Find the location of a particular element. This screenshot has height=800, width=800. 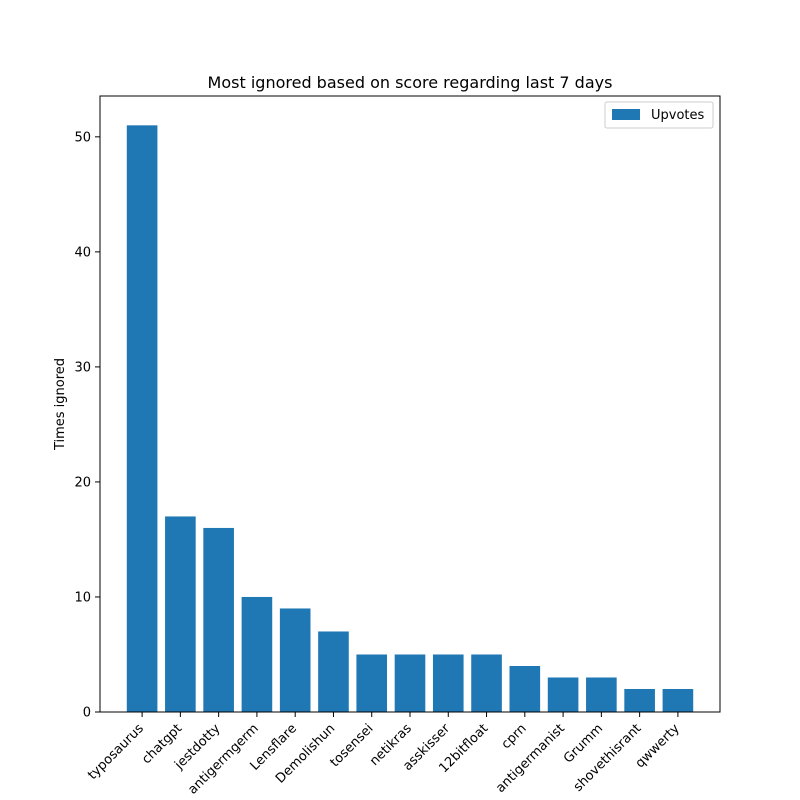

bar-netikras is located at coordinates (410, 683).